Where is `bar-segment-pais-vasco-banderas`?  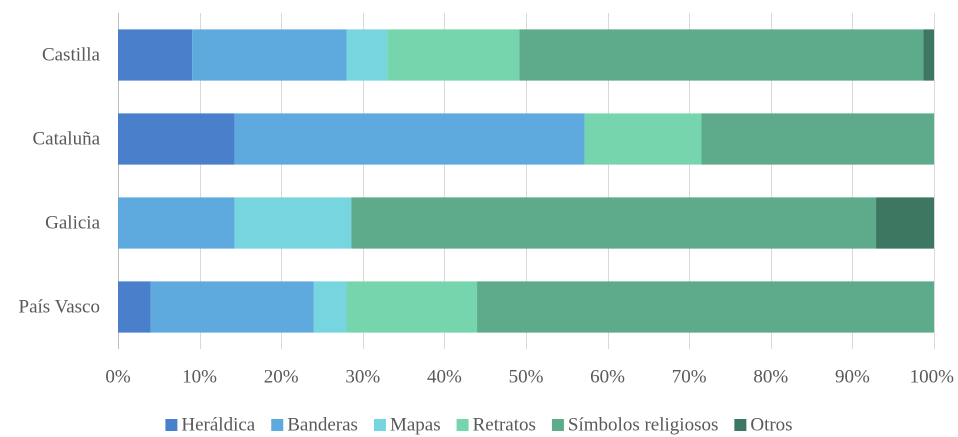 bar-segment-pais-vasco-banderas is located at coordinates (232, 307).